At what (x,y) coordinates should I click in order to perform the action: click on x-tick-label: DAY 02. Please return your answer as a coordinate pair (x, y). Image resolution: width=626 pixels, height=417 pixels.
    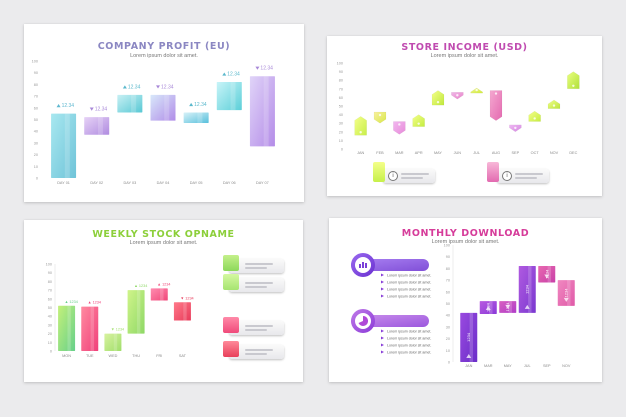
    Looking at the image, I should click on (96, 183).